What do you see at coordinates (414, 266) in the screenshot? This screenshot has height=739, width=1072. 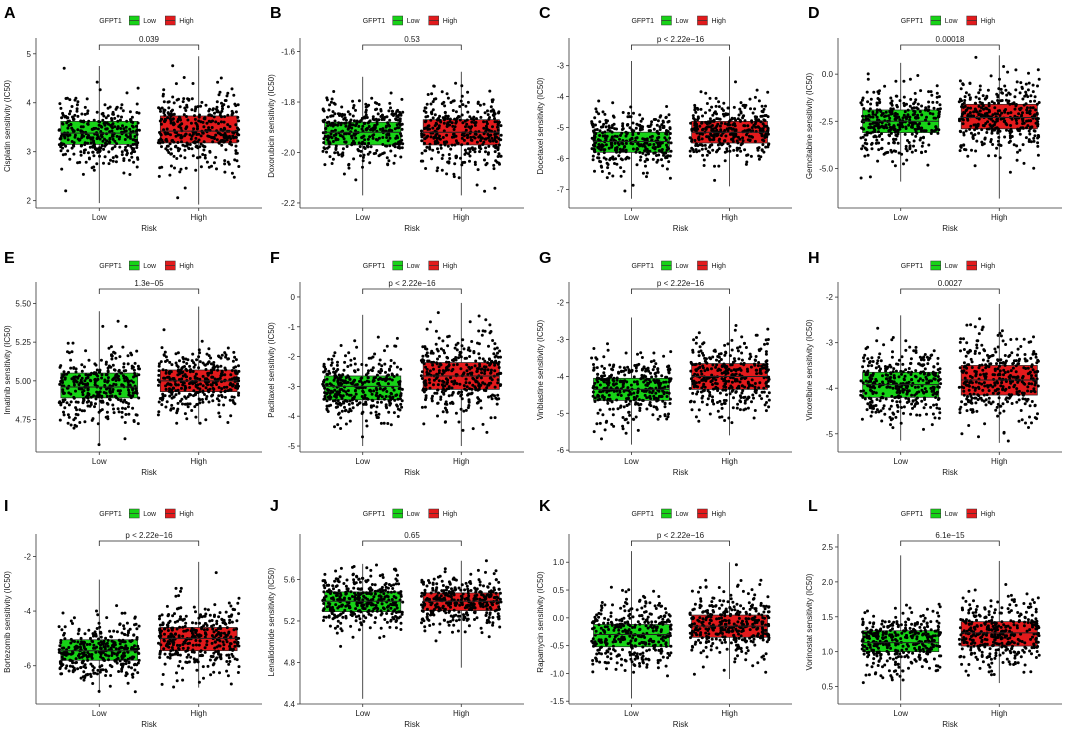 I see `legend-label-low: Low` at bounding box center [414, 266].